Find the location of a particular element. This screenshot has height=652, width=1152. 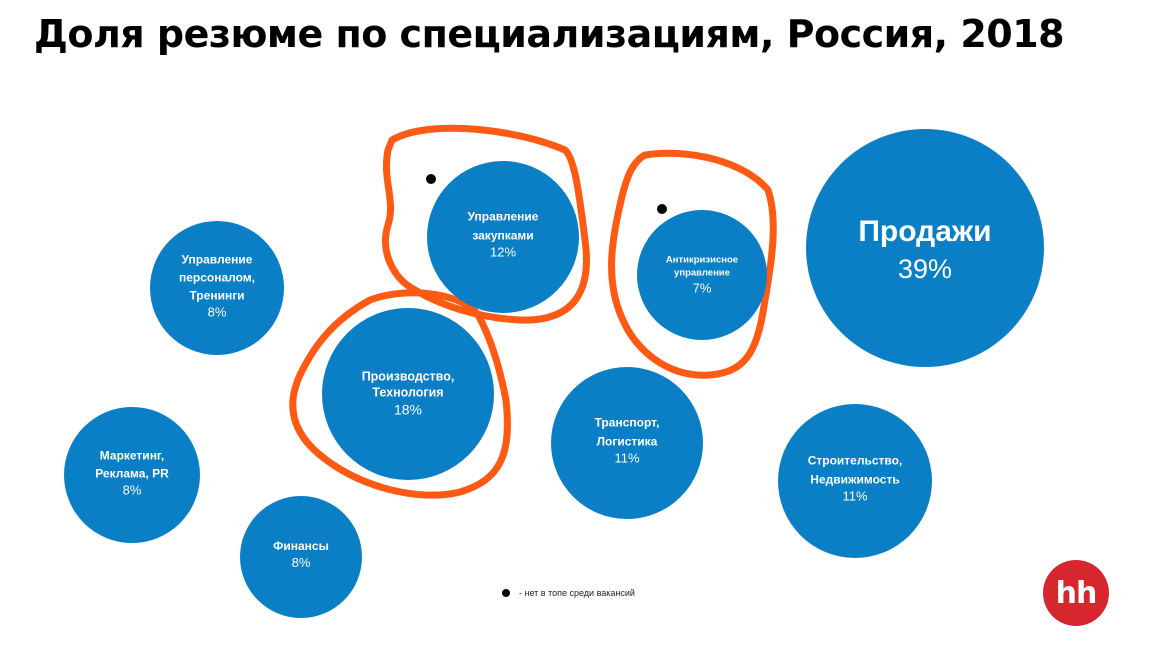

bubble-2: Производство, Технология 18% is located at coordinates (408, 394).